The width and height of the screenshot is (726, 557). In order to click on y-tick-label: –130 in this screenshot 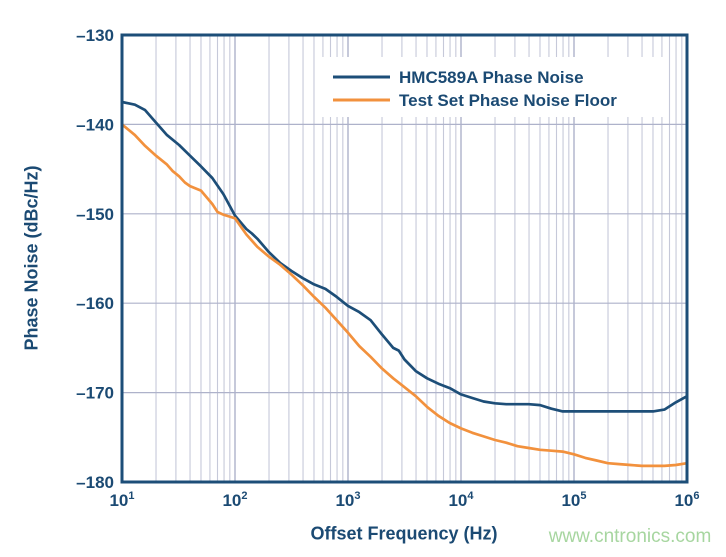, I will do `click(95, 35)`.